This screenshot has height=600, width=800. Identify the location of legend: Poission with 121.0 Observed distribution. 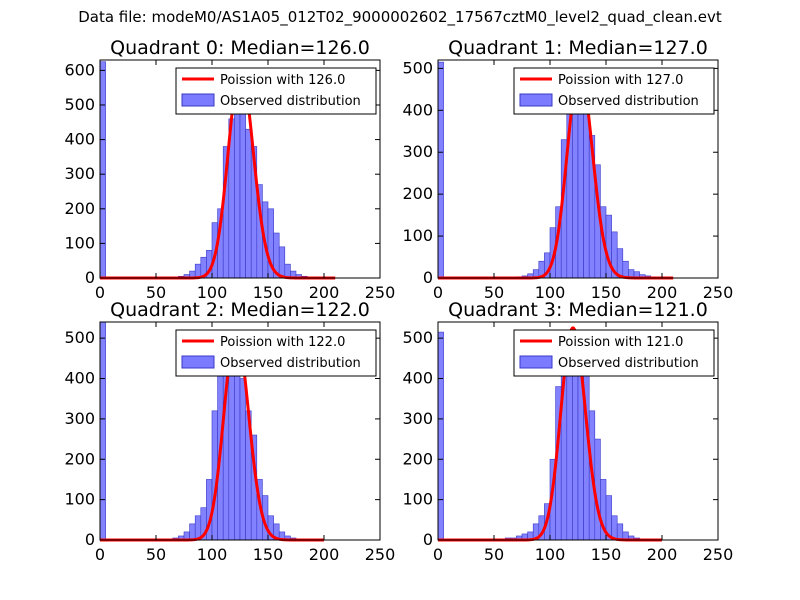
(614, 353).